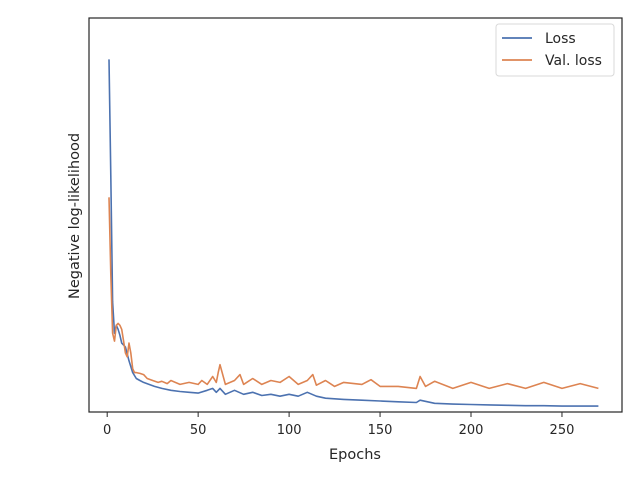 This screenshot has height=480, width=640. Describe the element at coordinates (289, 430) in the screenshot. I see `x-tick-label: 100` at that location.